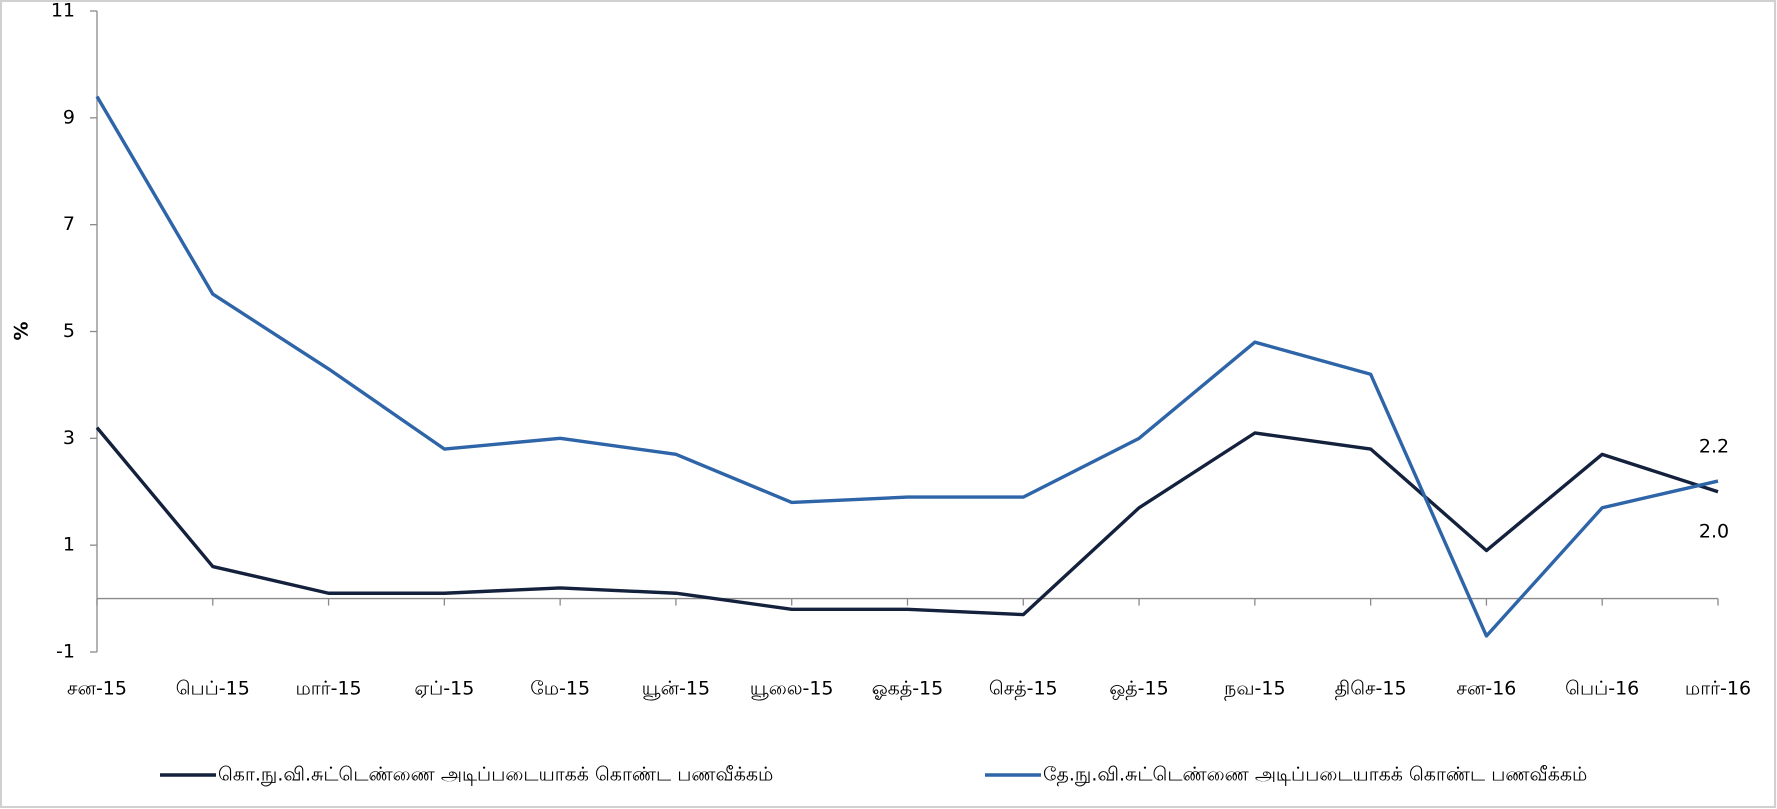 This screenshot has height=809, width=1777. What do you see at coordinates (69, 331) in the screenshot?
I see `y-tick-label: 5` at bounding box center [69, 331].